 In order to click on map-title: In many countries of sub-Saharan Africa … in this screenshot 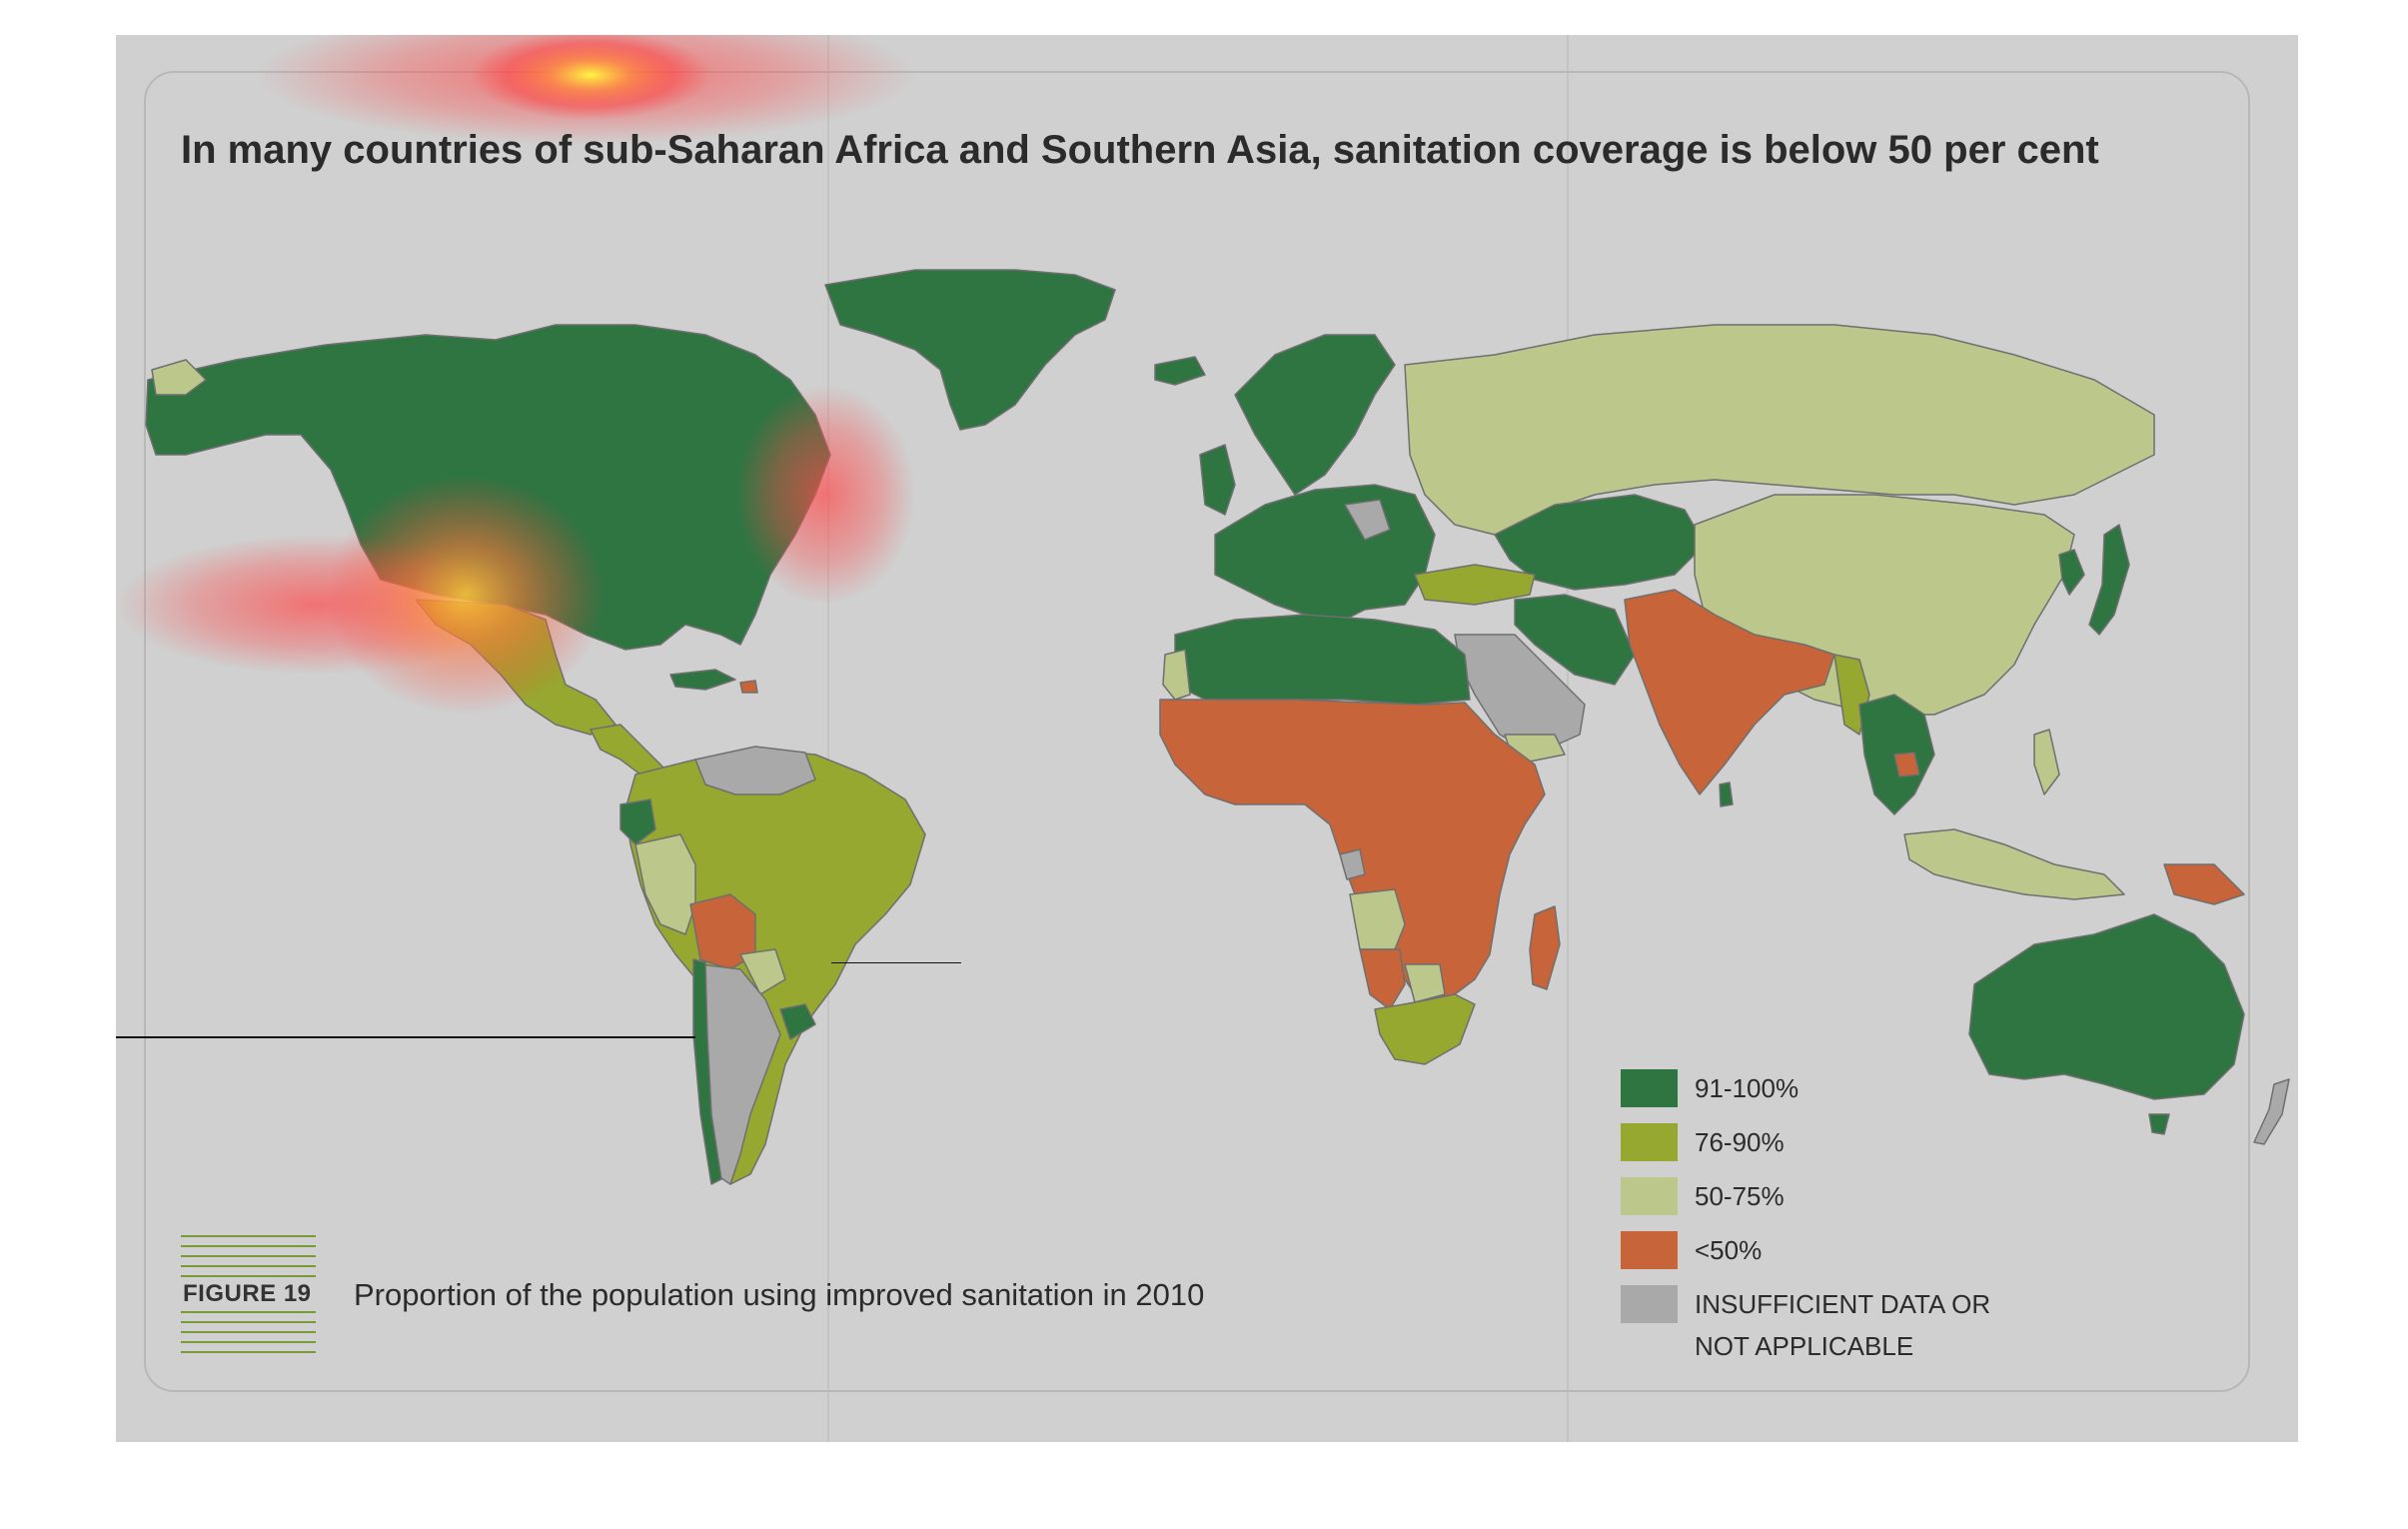, I will do `click(1140, 150)`.